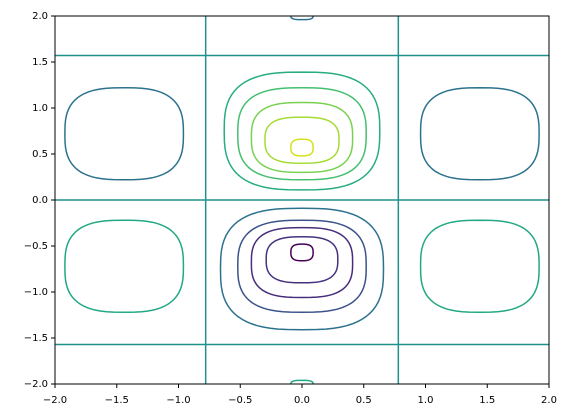 Image resolution: width=570 pixels, height=418 pixels. I want to click on y-tick-label: 2.0, so click(40, 16).